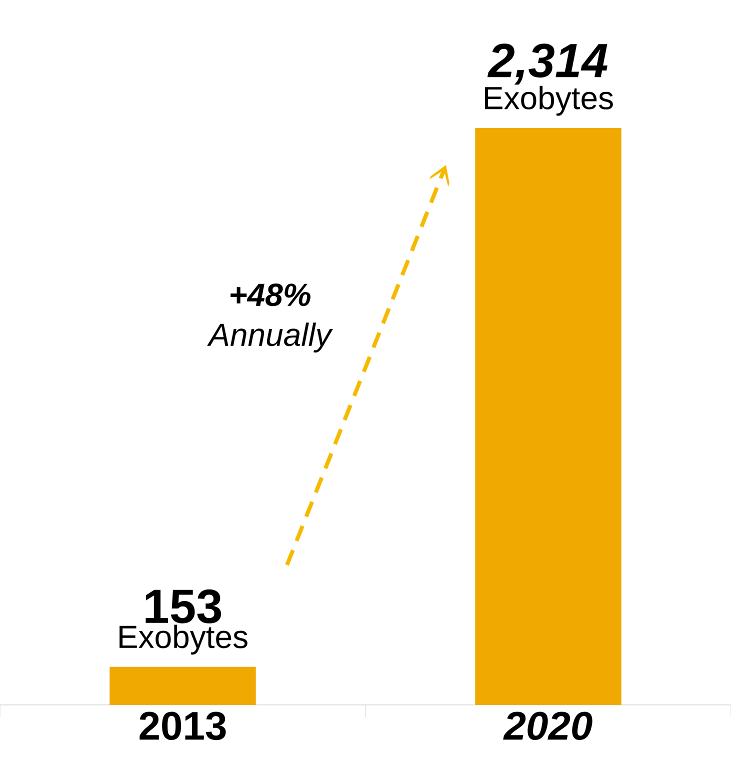  What do you see at coordinates (184, 606) in the screenshot?
I see `data-label: 153` at bounding box center [184, 606].